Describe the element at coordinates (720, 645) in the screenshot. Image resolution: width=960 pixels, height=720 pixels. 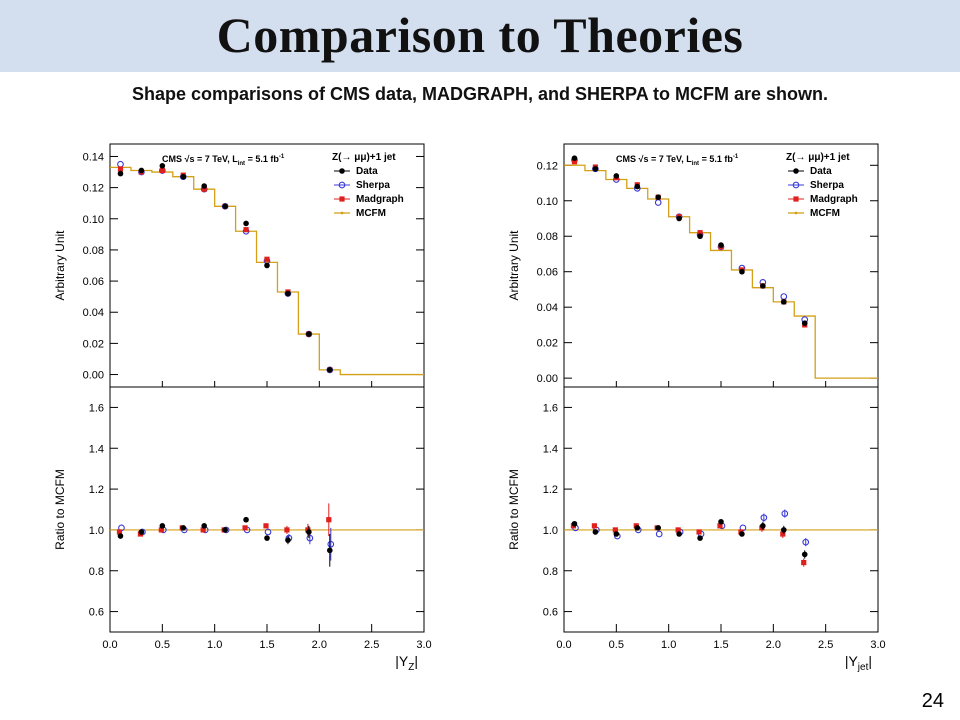
I see `right-xtick-label: 1.5` at that location.